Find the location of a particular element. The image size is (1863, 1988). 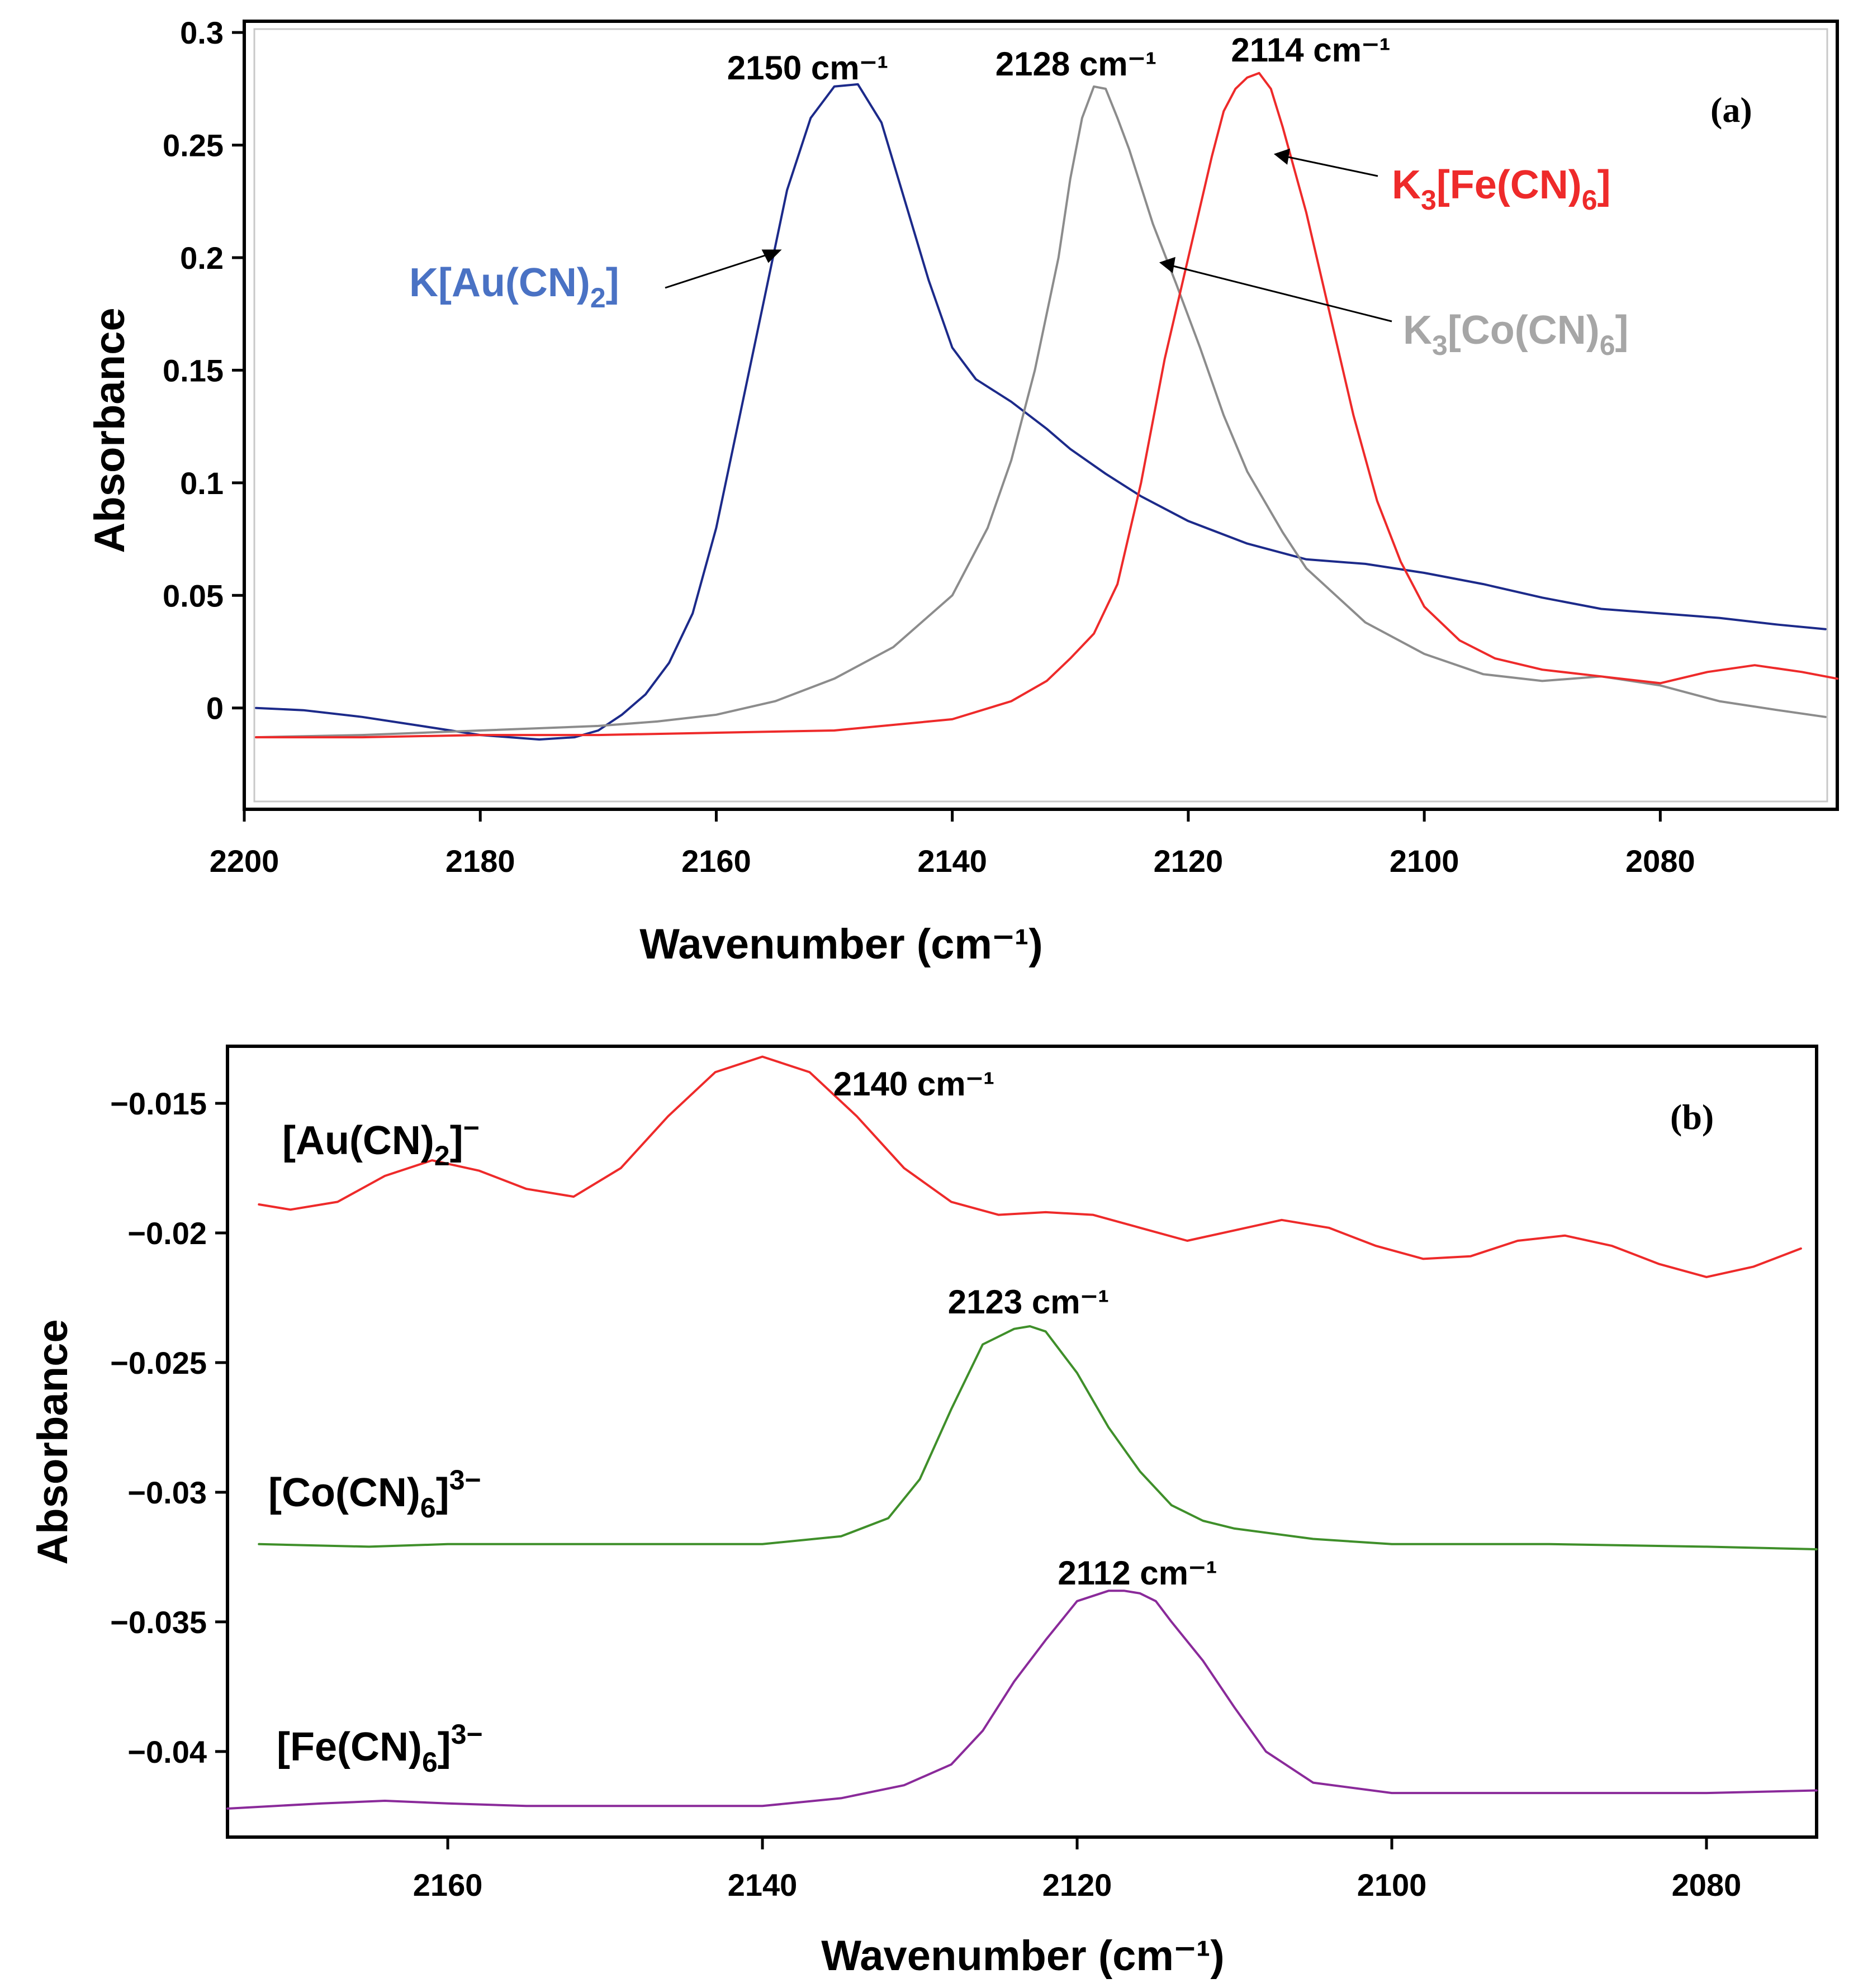

y-tick-label: 0.2 is located at coordinates (202, 258).